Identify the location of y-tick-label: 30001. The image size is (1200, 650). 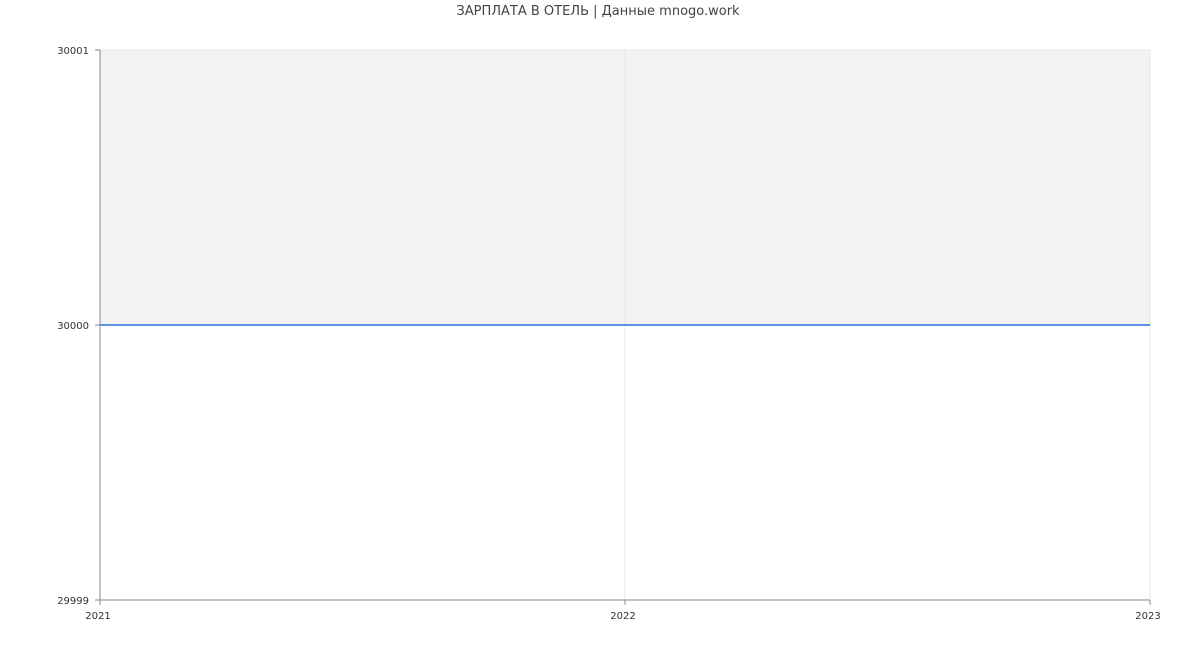
(73, 51).